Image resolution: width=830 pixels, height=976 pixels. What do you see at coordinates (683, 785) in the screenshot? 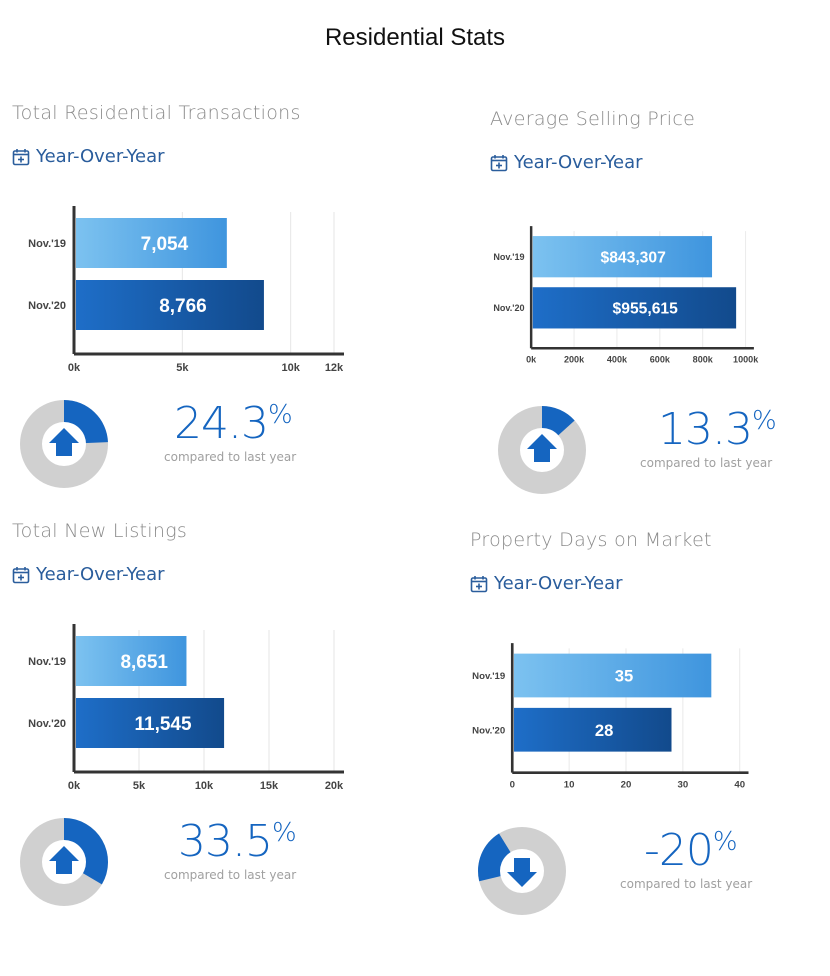
I see `x-tick-label: 30` at bounding box center [683, 785].